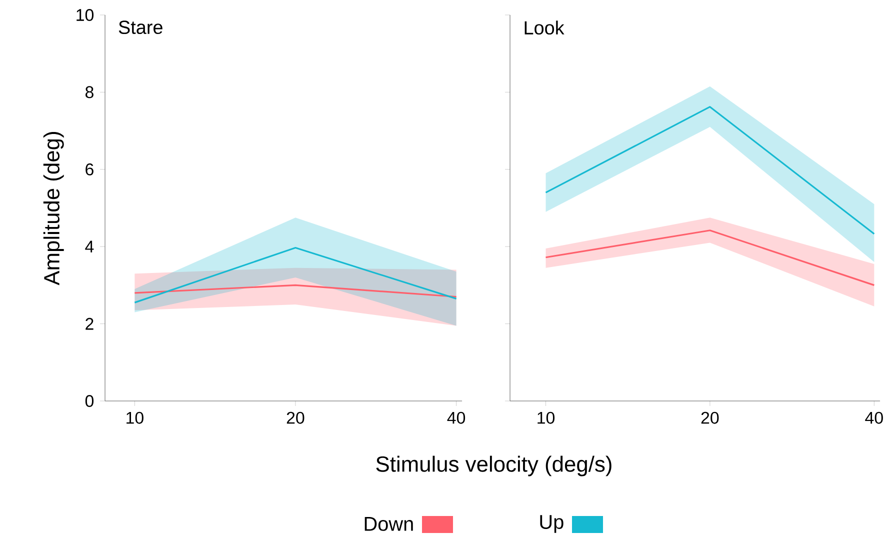 This screenshot has width=892, height=544. What do you see at coordinates (85, 14) in the screenshot?
I see `y-tick-label: 10` at bounding box center [85, 14].